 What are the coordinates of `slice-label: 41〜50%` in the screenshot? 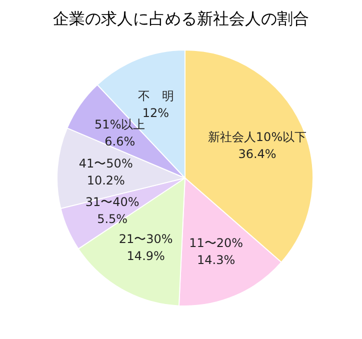 It's located at (105, 163).